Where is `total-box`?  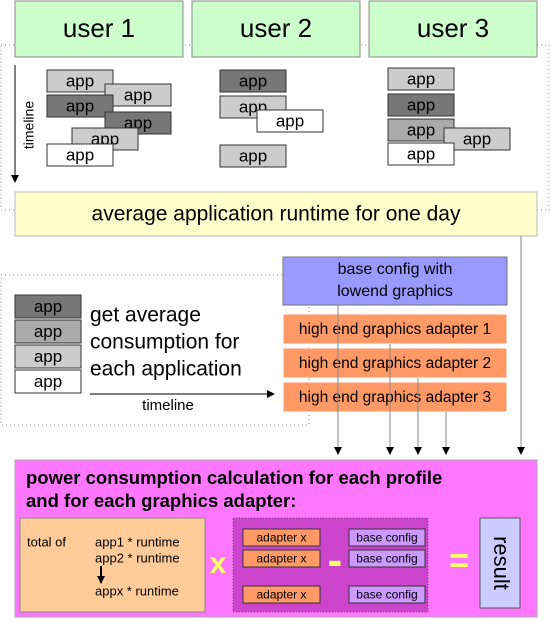 total-box is located at coordinates (112, 565).